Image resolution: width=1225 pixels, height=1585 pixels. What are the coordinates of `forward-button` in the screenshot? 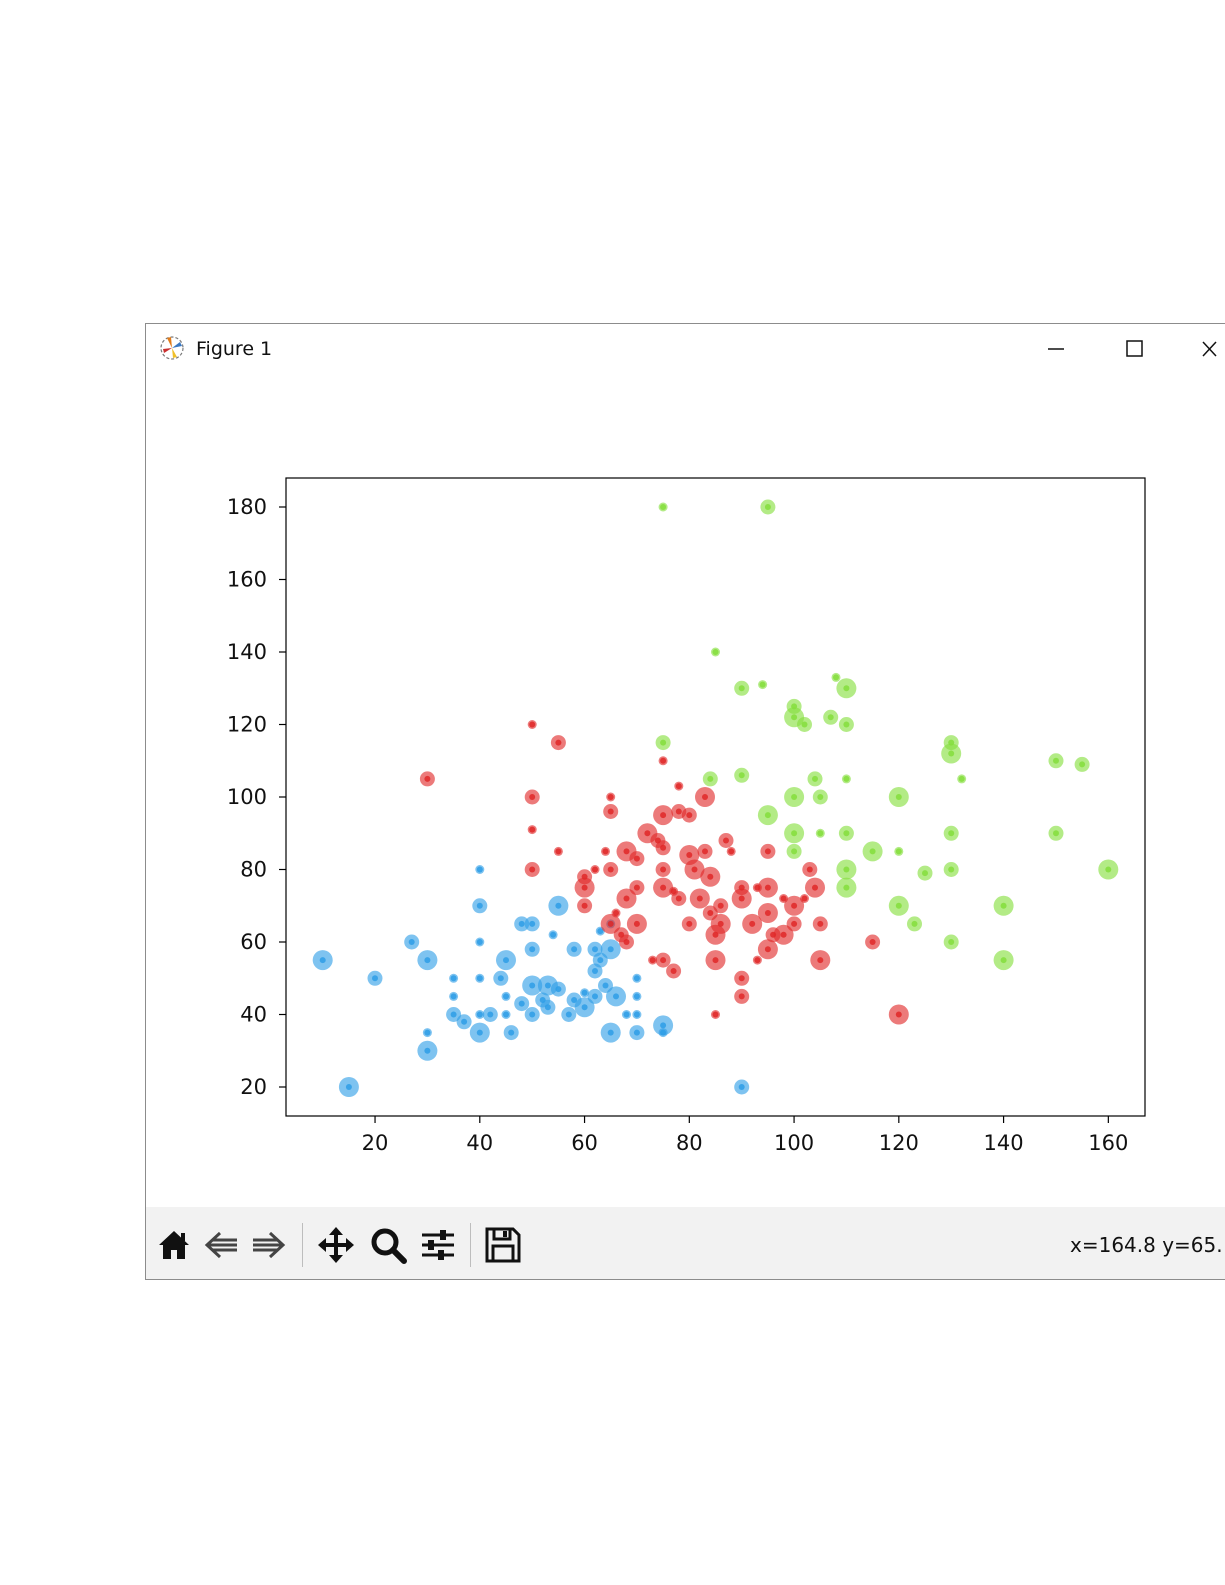 It's located at (268, 1245).